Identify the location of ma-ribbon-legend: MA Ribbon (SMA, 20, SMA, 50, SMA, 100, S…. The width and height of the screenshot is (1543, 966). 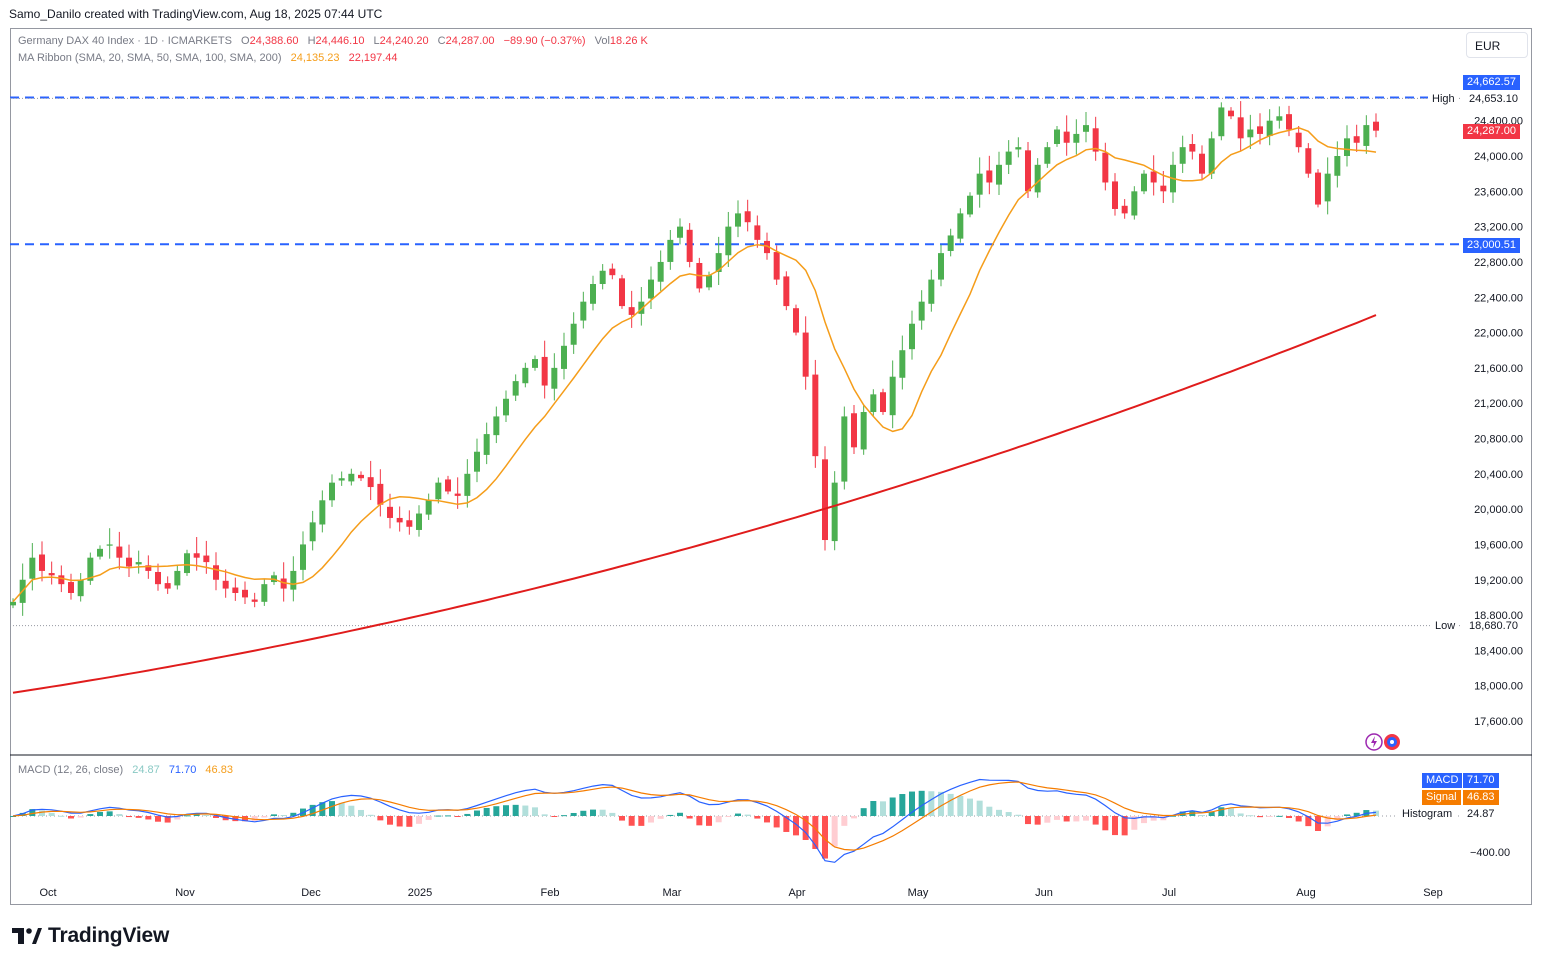
(208, 58).